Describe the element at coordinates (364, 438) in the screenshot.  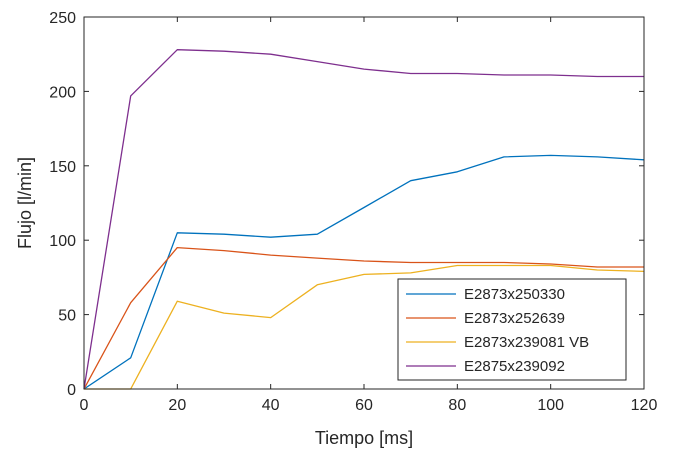
I see `x-axis-label: Tiempo [ms]` at that location.